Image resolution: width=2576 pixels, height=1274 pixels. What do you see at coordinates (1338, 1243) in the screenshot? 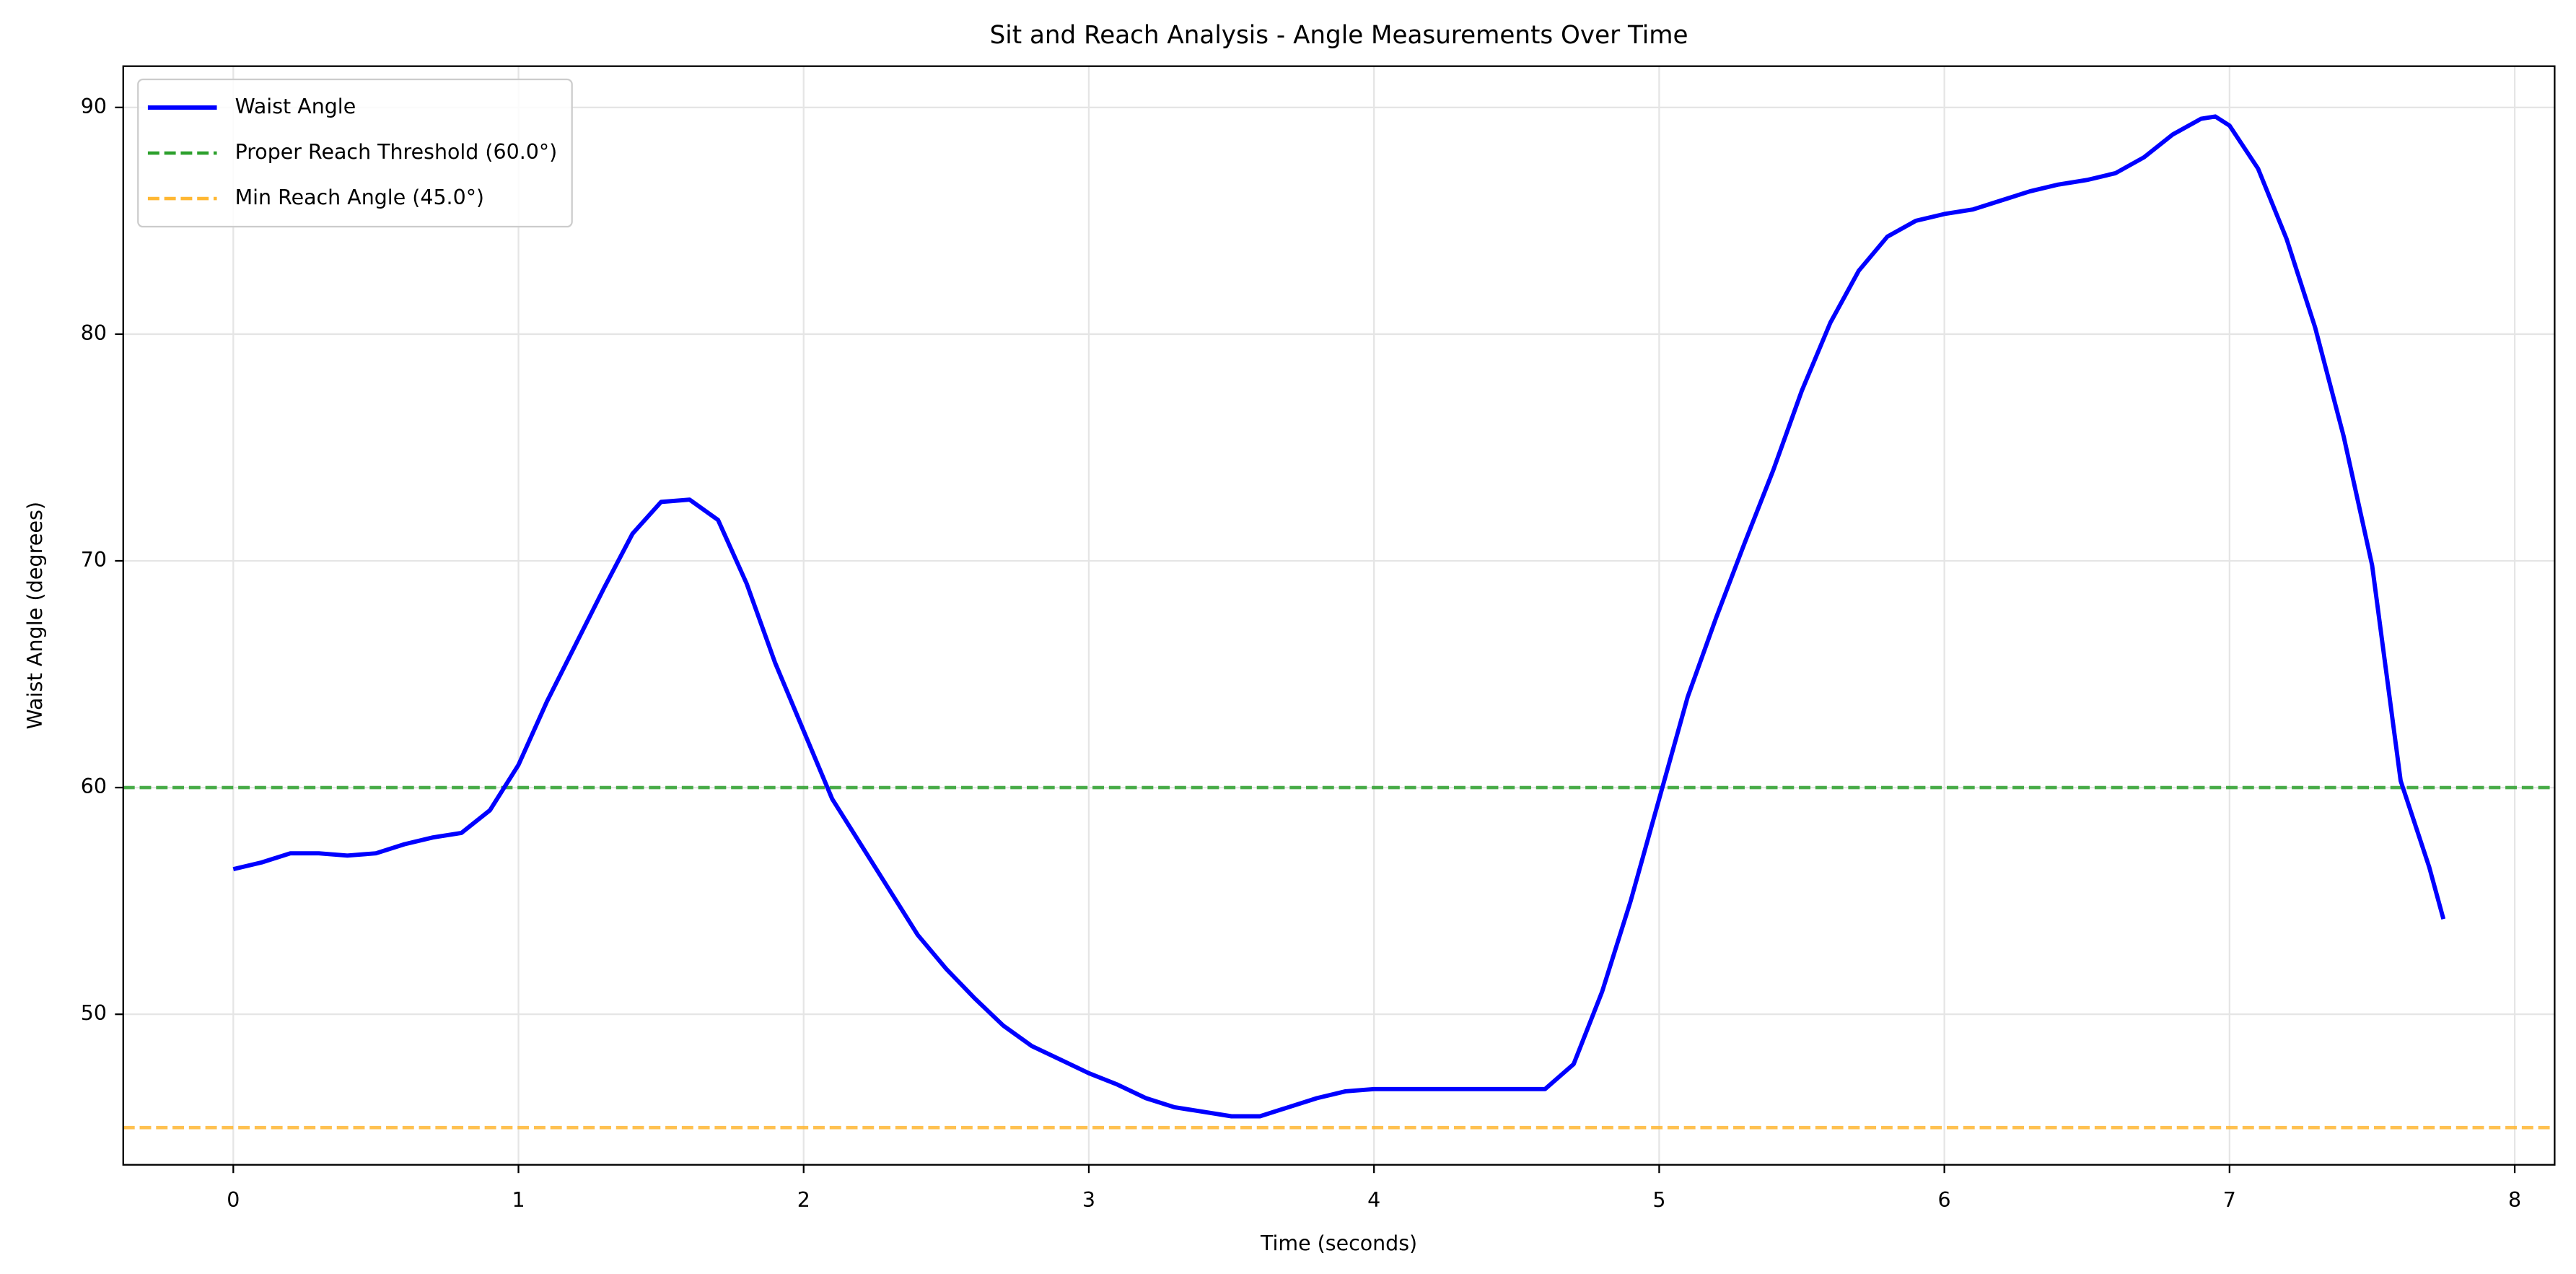
I see `x-axis-label: Time (seconds)` at bounding box center [1338, 1243].